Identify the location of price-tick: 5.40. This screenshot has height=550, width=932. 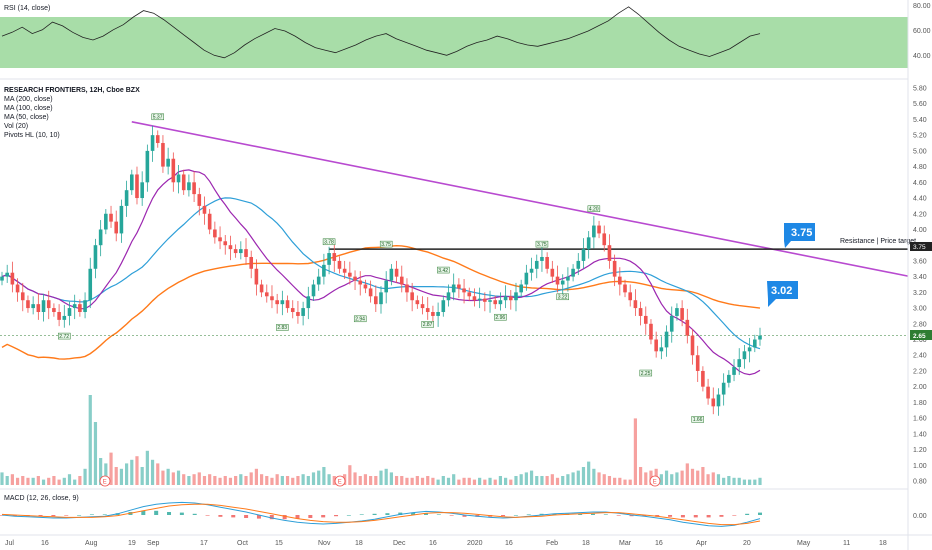
(920, 120).